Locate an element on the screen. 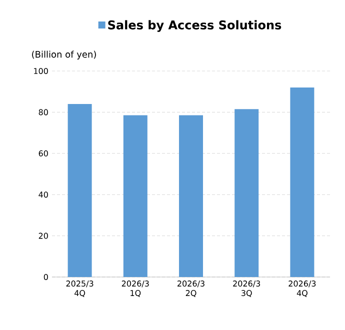 The height and width of the screenshot is (330, 345). y-axis-title: (Billion of yen) is located at coordinates (64, 55).